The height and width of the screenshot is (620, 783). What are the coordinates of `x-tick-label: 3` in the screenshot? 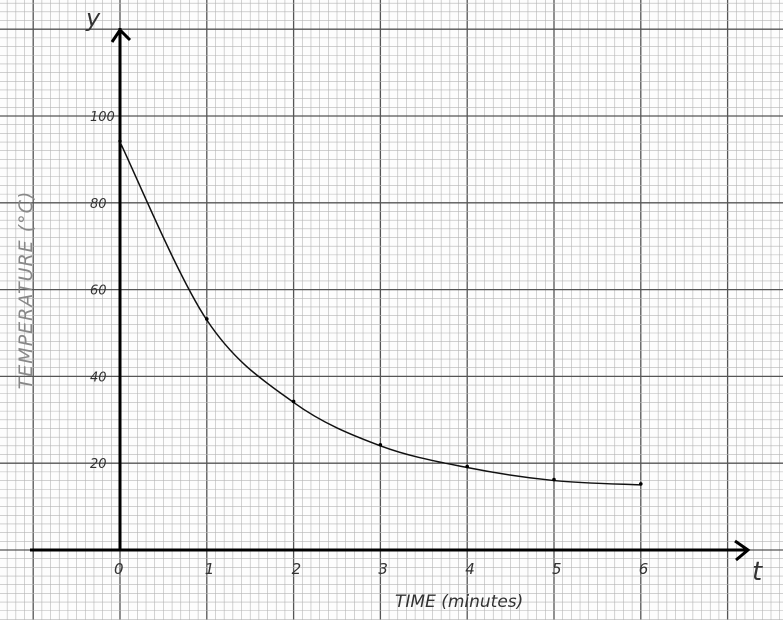 It's located at (383, 569).